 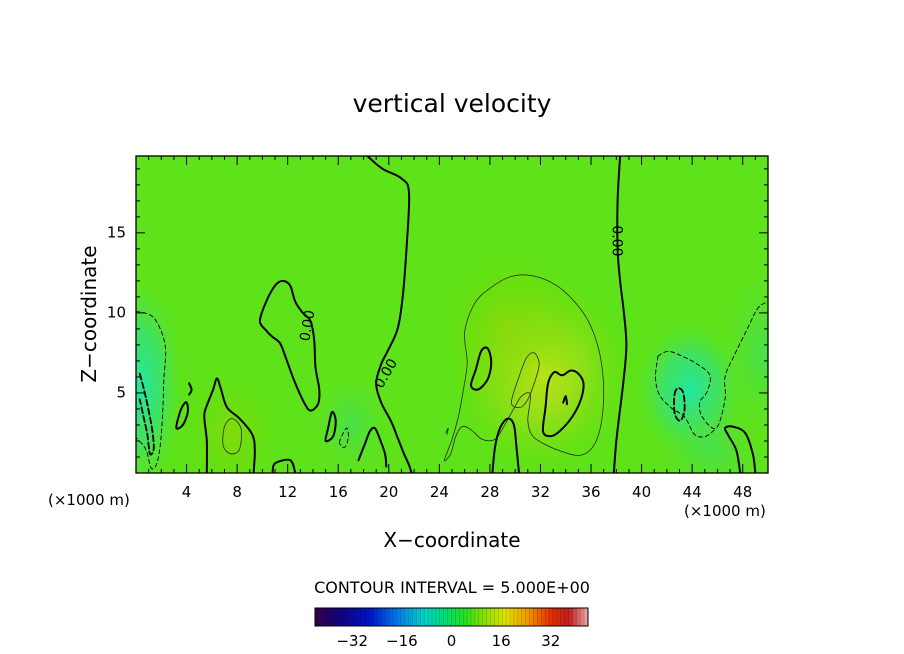 I want to click on x-tick-label-24: 24, so click(x=439, y=492).